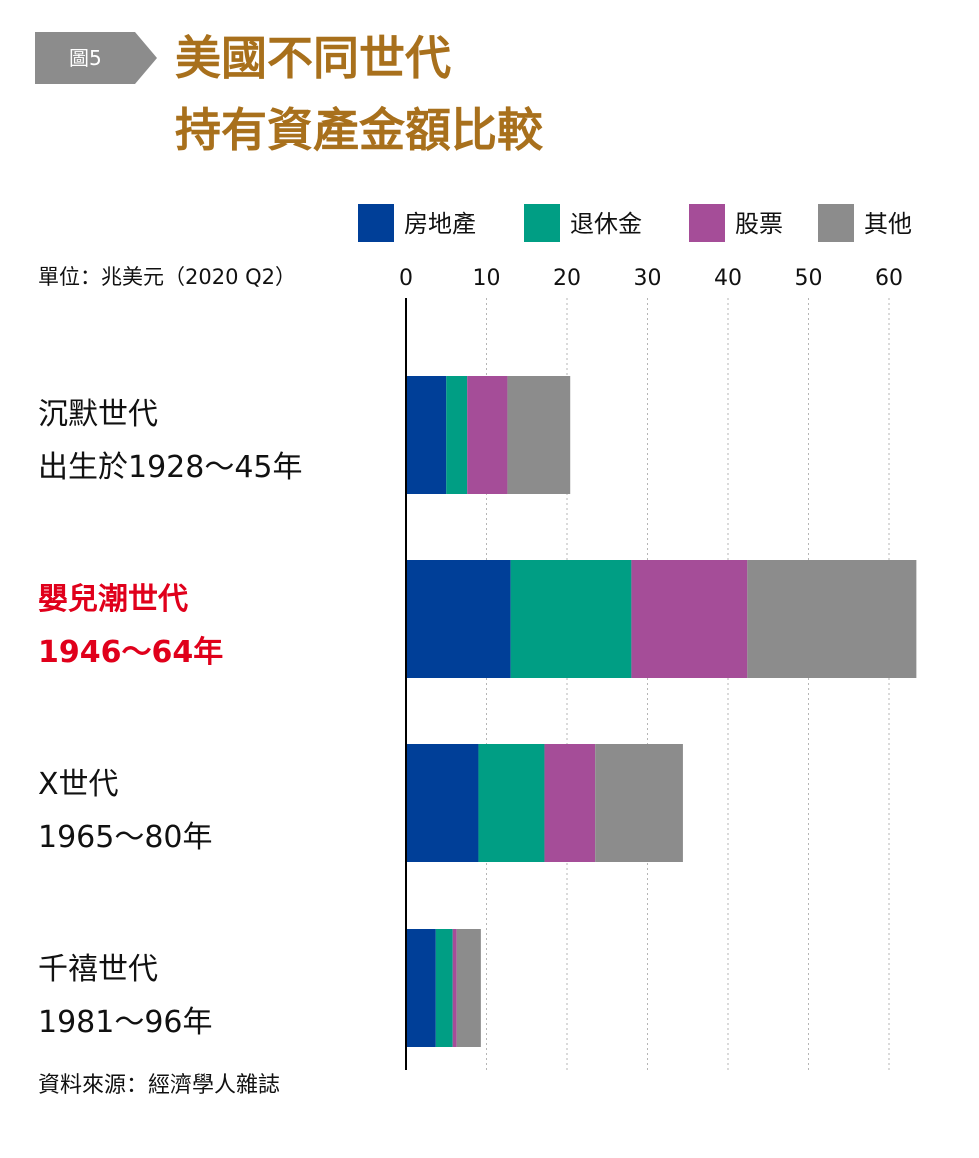 This screenshot has width=979, height=1158. Describe the element at coordinates (809, 278) in the screenshot. I see `x-tick-label: 50` at that location.